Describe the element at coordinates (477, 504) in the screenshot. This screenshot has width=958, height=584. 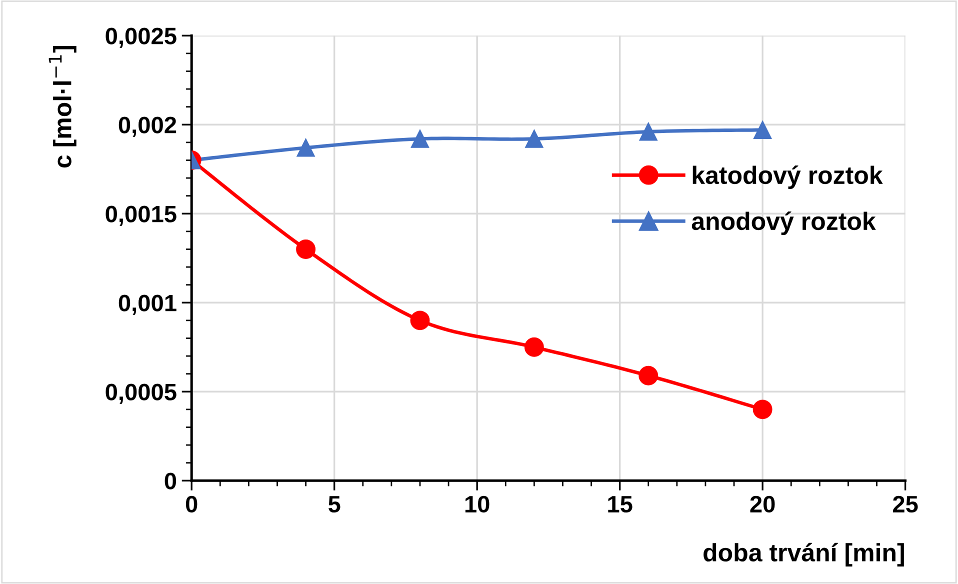
I see `x-tick-label: 10` at that location.